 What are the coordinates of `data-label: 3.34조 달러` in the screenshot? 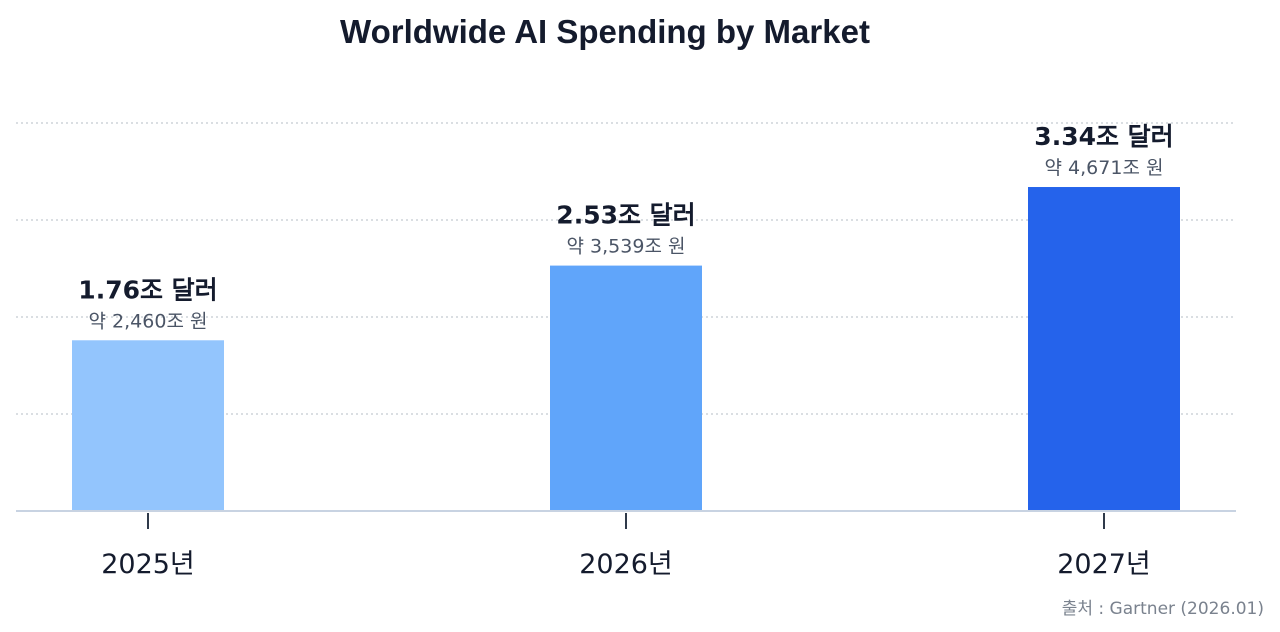 It's located at (1103, 136).